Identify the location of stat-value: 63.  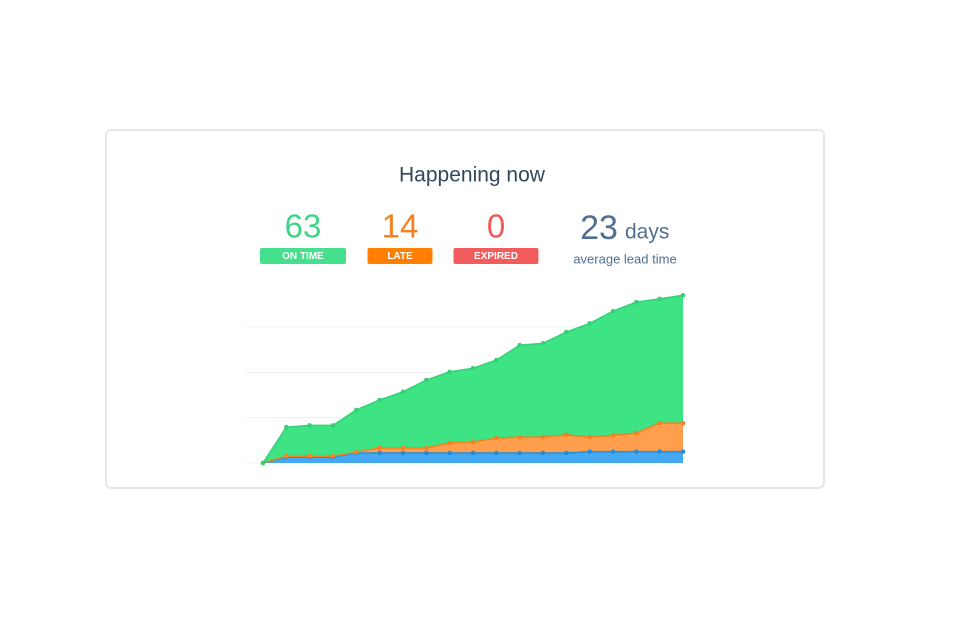
(303, 226).